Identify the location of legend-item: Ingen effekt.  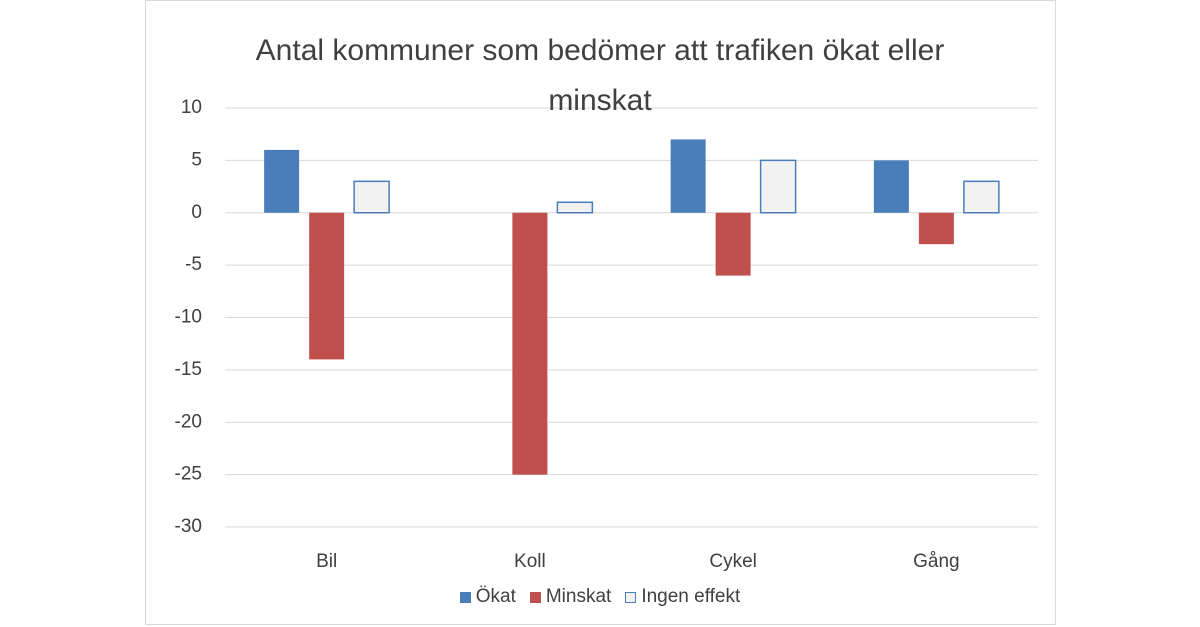
(682, 597).